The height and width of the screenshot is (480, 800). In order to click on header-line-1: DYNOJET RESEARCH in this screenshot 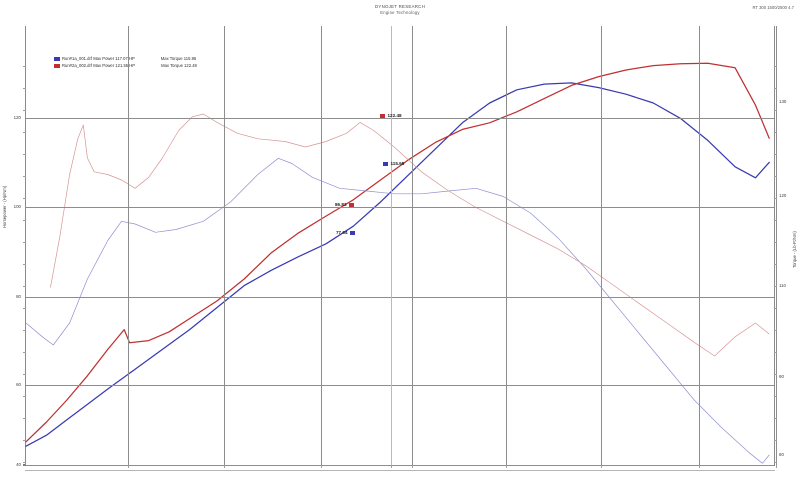, I will do `click(400, 6)`.